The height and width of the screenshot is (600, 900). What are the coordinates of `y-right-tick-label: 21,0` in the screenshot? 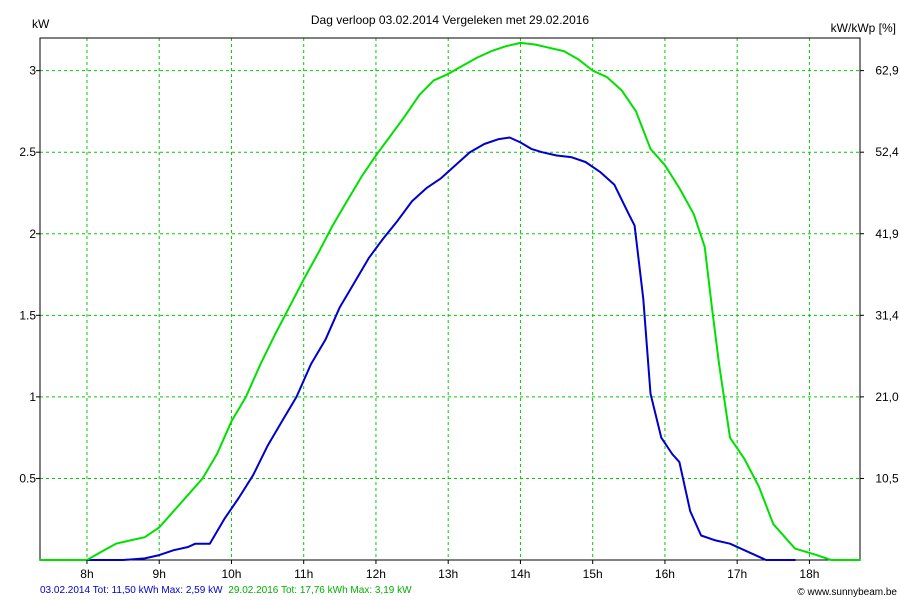 It's located at (887, 397).